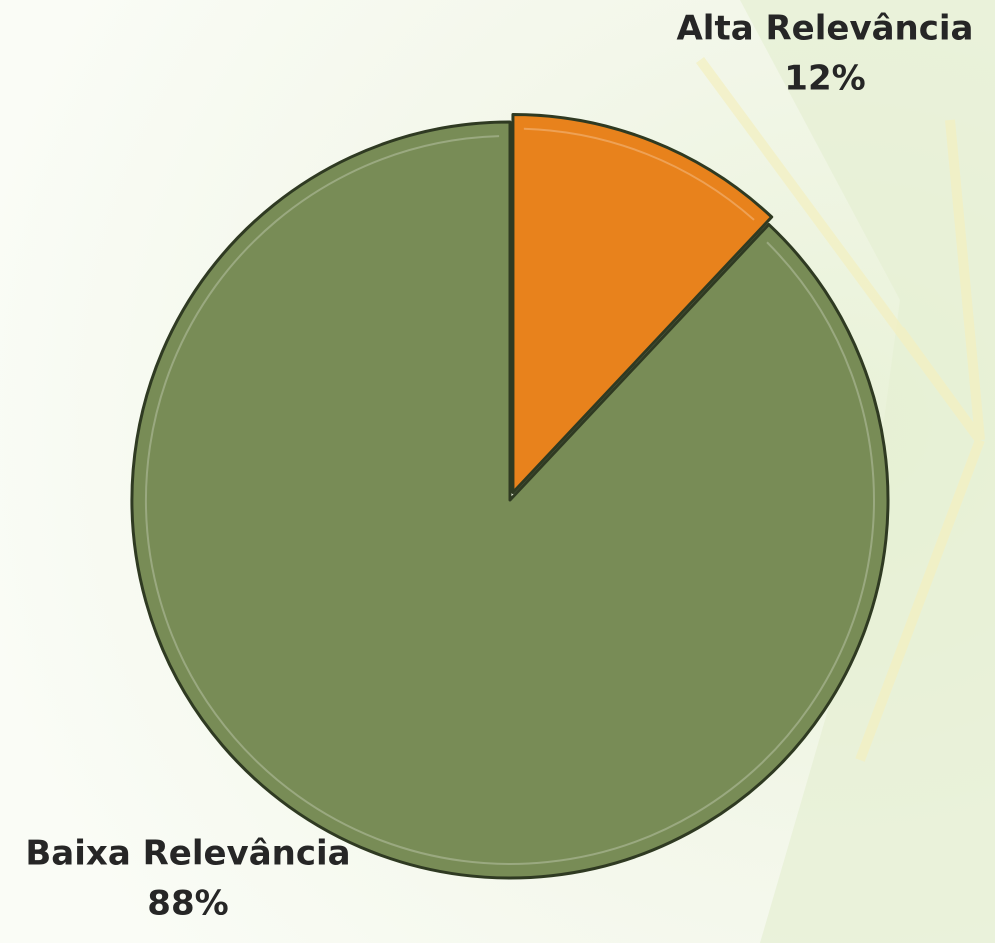 Image resolution: width=995 pixels, height=943 pixels. What do you see at coordinates (824, 29) in the screenshot?
I see `slice-label: Alta Relevância` at bounding box center [824, 29].